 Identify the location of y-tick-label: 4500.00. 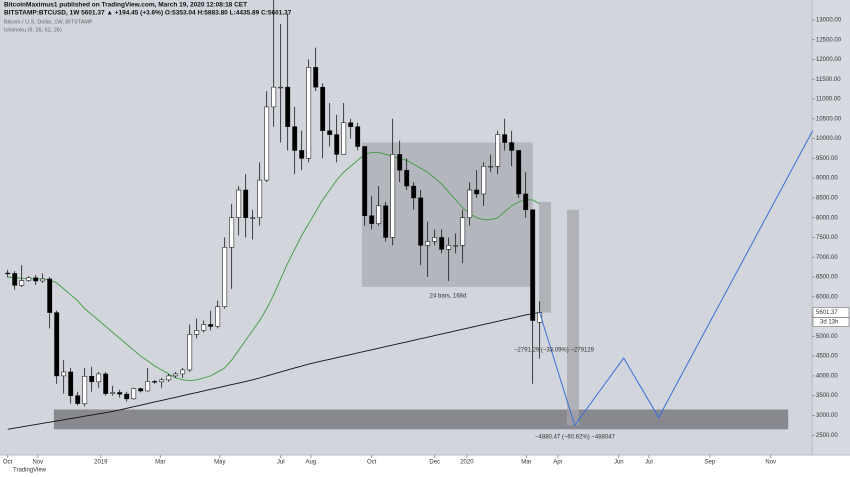
(827, 357).